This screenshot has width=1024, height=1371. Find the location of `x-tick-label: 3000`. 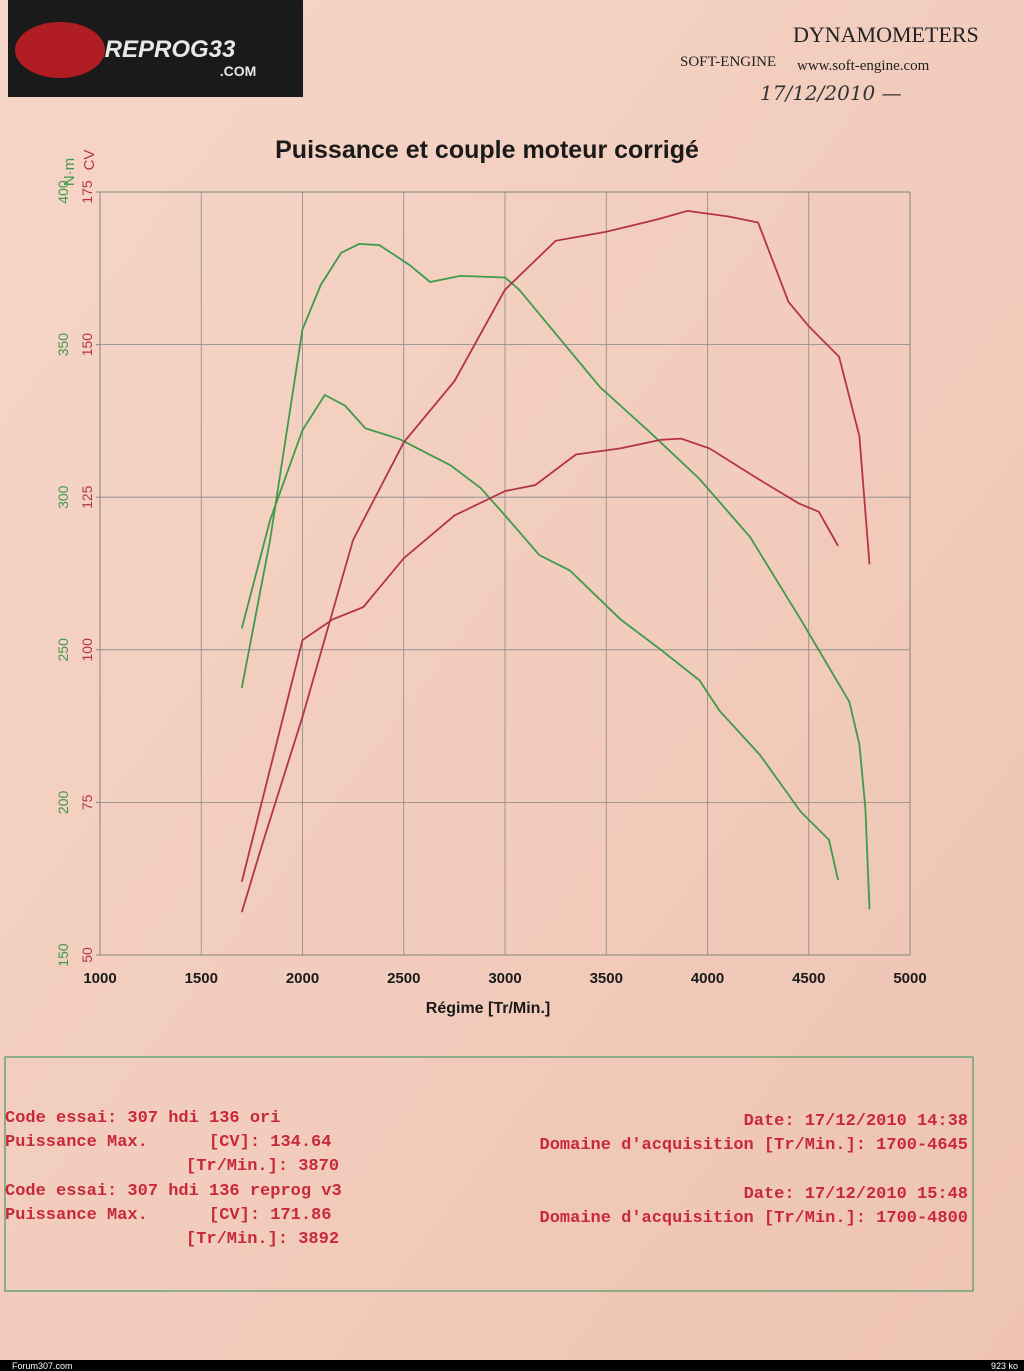

x-tick-label: 3000 is located at coordinates (504, 978).